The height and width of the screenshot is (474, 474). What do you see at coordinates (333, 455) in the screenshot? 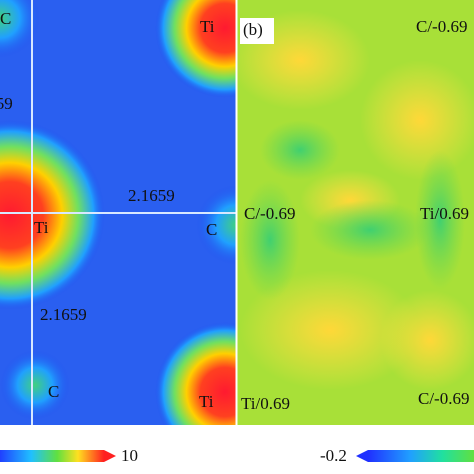
I see `colorbar-label: -0.2` at bounding box center [333, 455].